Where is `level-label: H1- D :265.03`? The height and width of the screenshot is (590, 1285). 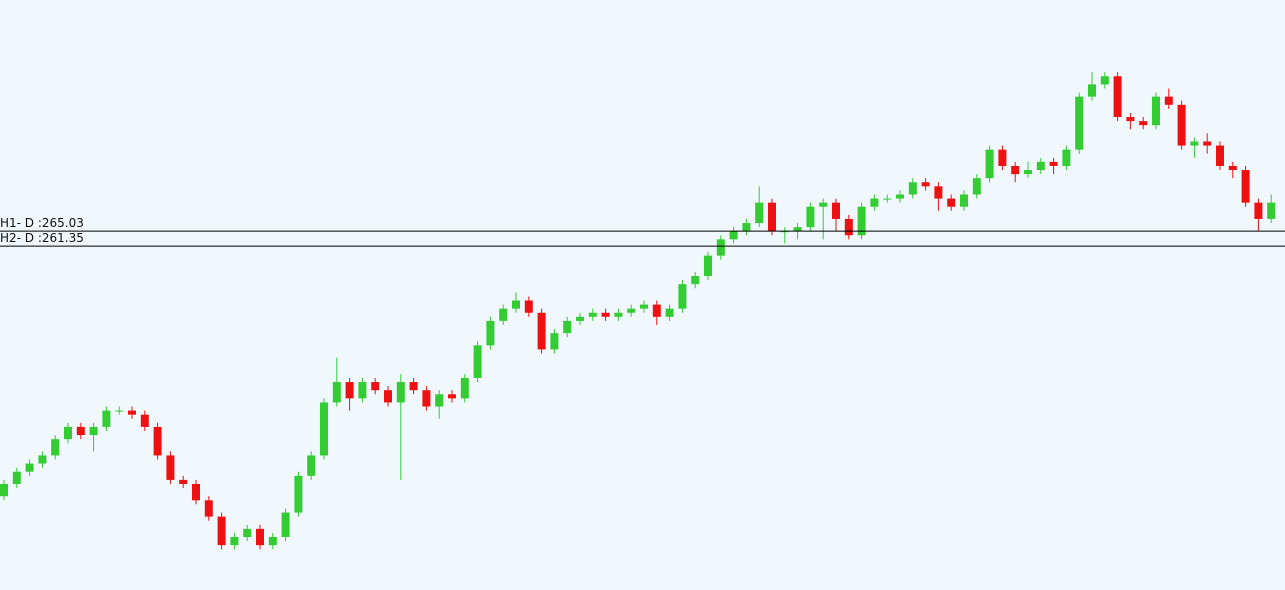
level-label: H1- D :265.03 is located at coordinates (42, 223).